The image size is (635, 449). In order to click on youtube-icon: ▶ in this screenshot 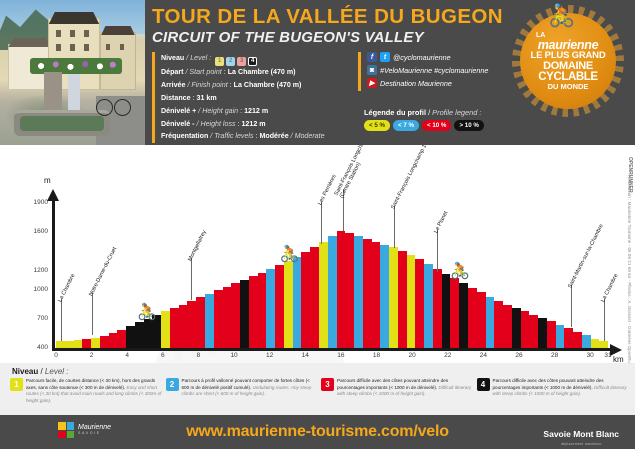, I will do `click(372, 83)`.